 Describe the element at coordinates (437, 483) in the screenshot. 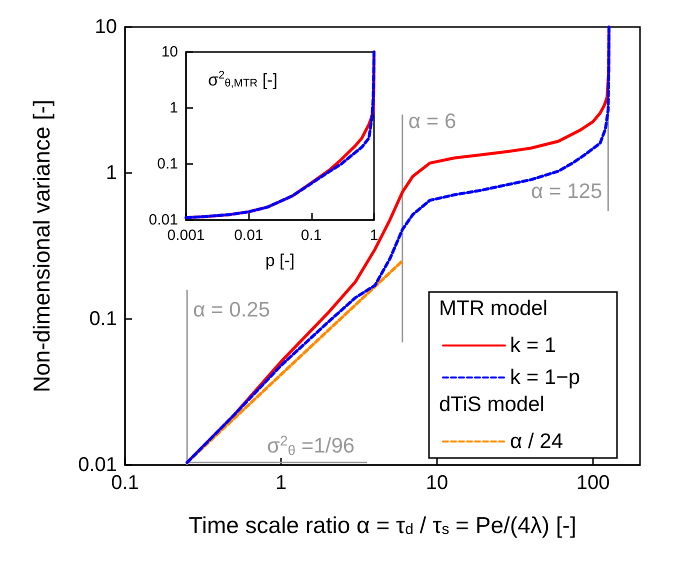

I see `x-tick-label: 10` at that location.